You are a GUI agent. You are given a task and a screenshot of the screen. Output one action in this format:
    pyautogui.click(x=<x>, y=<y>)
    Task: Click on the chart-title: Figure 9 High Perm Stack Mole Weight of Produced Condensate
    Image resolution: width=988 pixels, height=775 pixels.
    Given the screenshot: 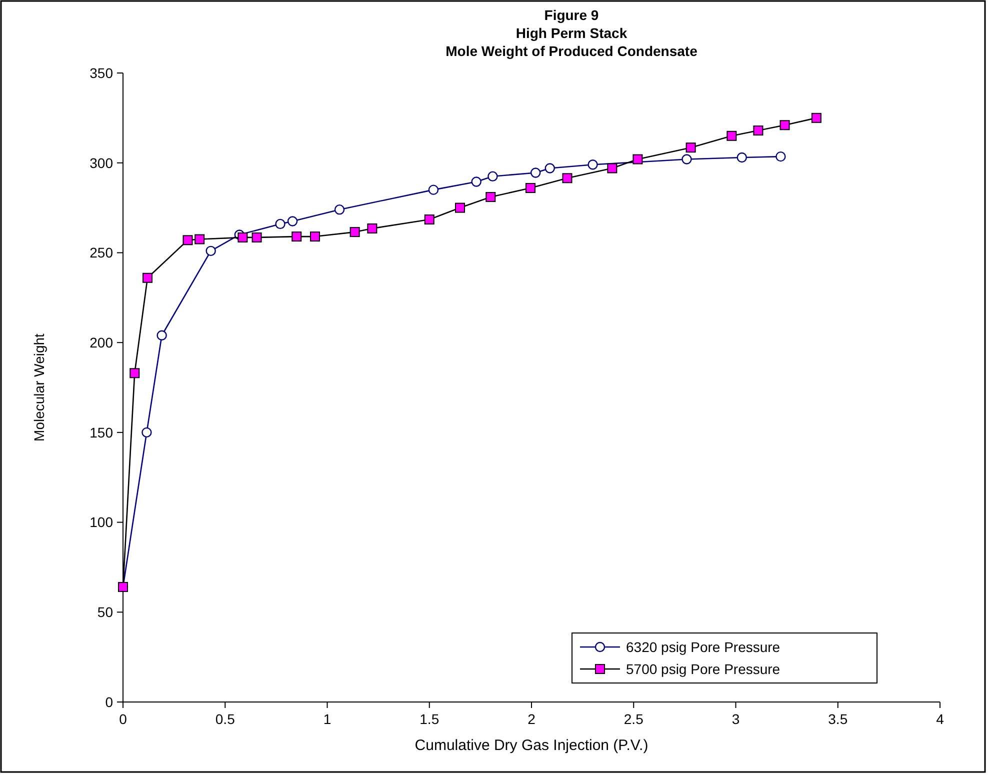 What is the action you would take?
    pyautogui.click(x=572, y=33)
    